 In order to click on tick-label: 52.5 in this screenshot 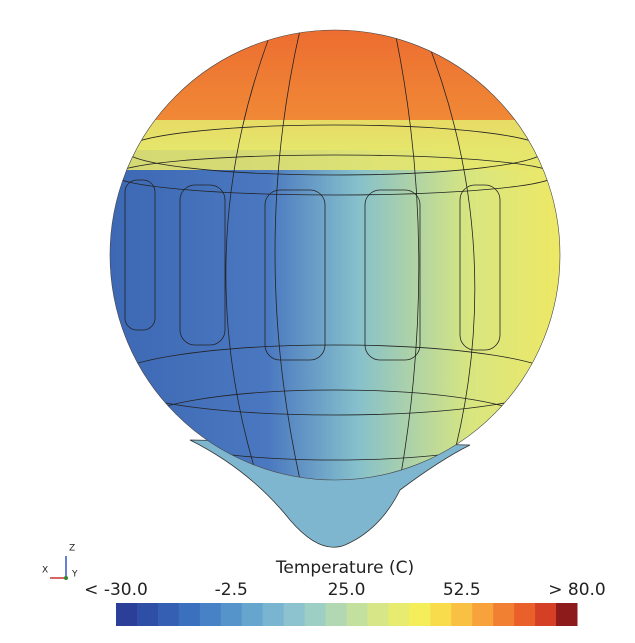, I will do `click(462, 590)`.